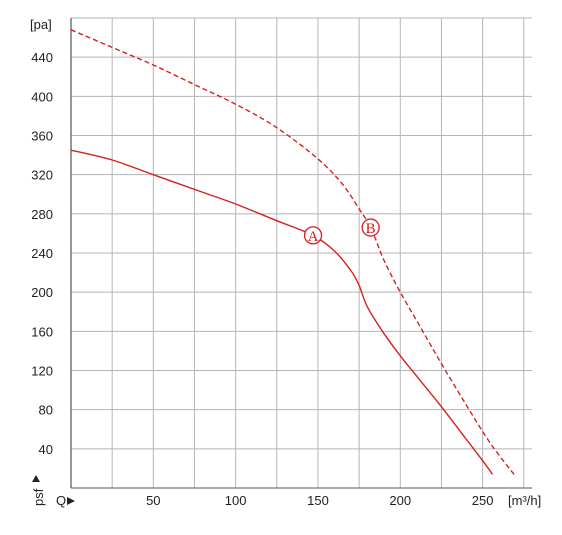 Image resolution: width=562 pixels, height=535 pixels. What do you see at coordinates (36, 478) in the screenshot?
I see `y-axis-arrow-icon` at bounding box center [36, 478].